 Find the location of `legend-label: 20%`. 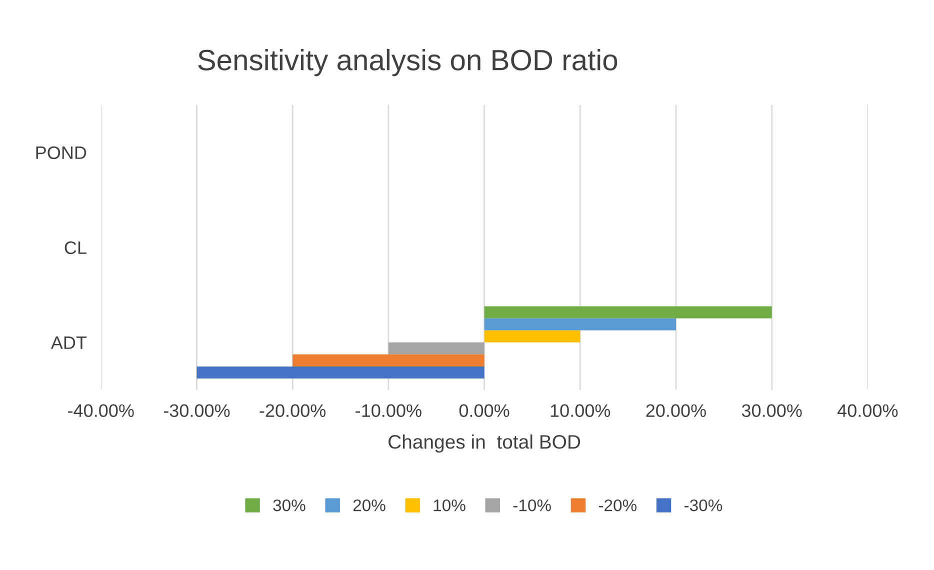

legend-label: 20% is located at coordinates (369, 505).